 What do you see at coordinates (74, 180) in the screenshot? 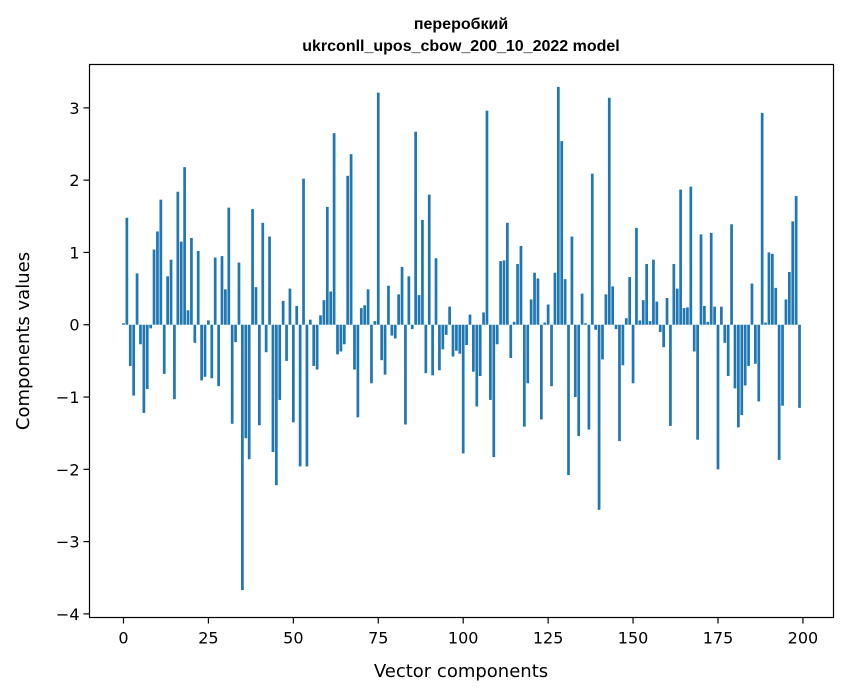
I see `y-tick-label: 2` at bounding box center [74, 180].